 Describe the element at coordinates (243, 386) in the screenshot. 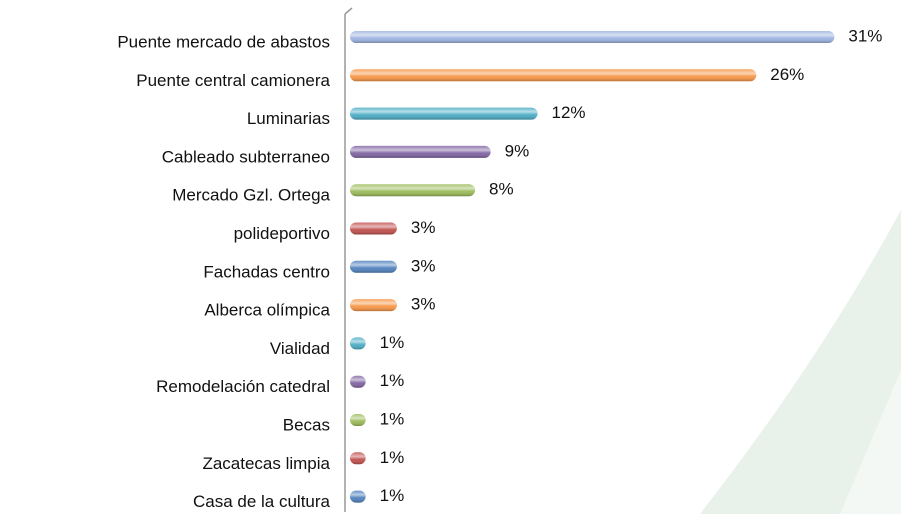

I see `category-label: Remodelación catedral` at that location.